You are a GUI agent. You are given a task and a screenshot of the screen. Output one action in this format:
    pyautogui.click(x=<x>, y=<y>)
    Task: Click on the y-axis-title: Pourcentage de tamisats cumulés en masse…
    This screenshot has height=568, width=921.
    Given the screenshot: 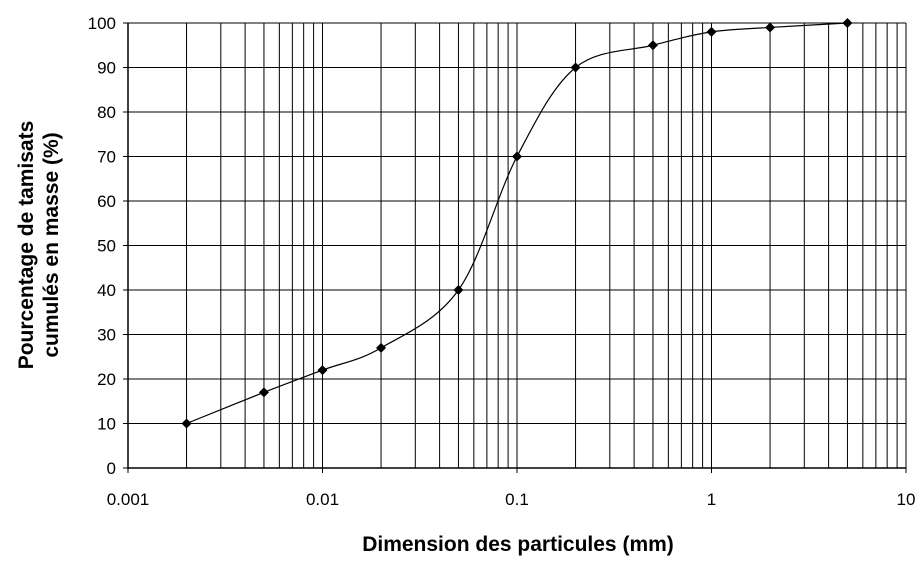 What is the action you would take?
    pyautogui.click(x=39, y=245)
    